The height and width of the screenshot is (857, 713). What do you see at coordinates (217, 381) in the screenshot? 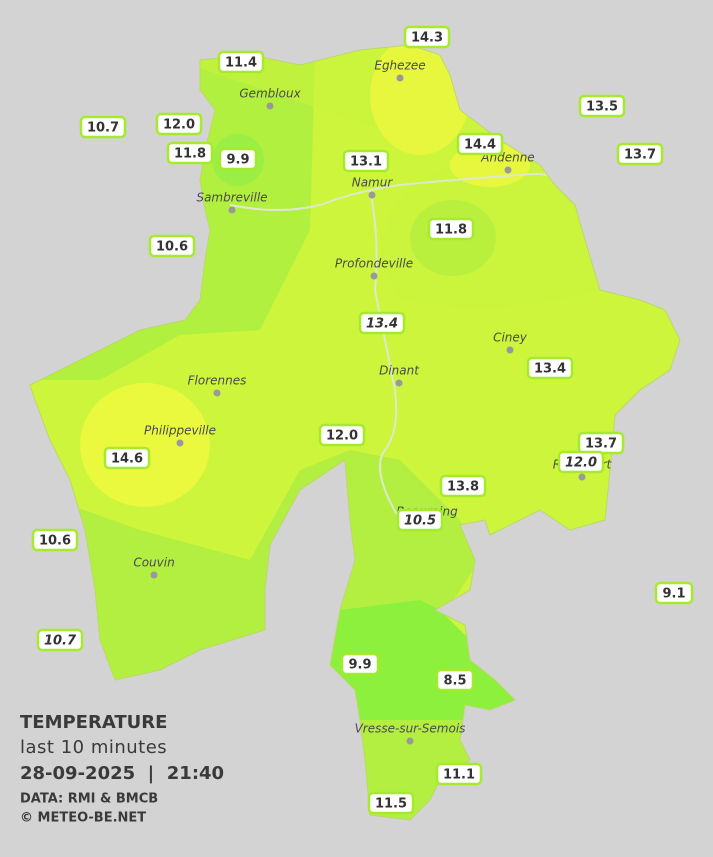
I see `town-label: Florennes` at bounding box center [217, 381].